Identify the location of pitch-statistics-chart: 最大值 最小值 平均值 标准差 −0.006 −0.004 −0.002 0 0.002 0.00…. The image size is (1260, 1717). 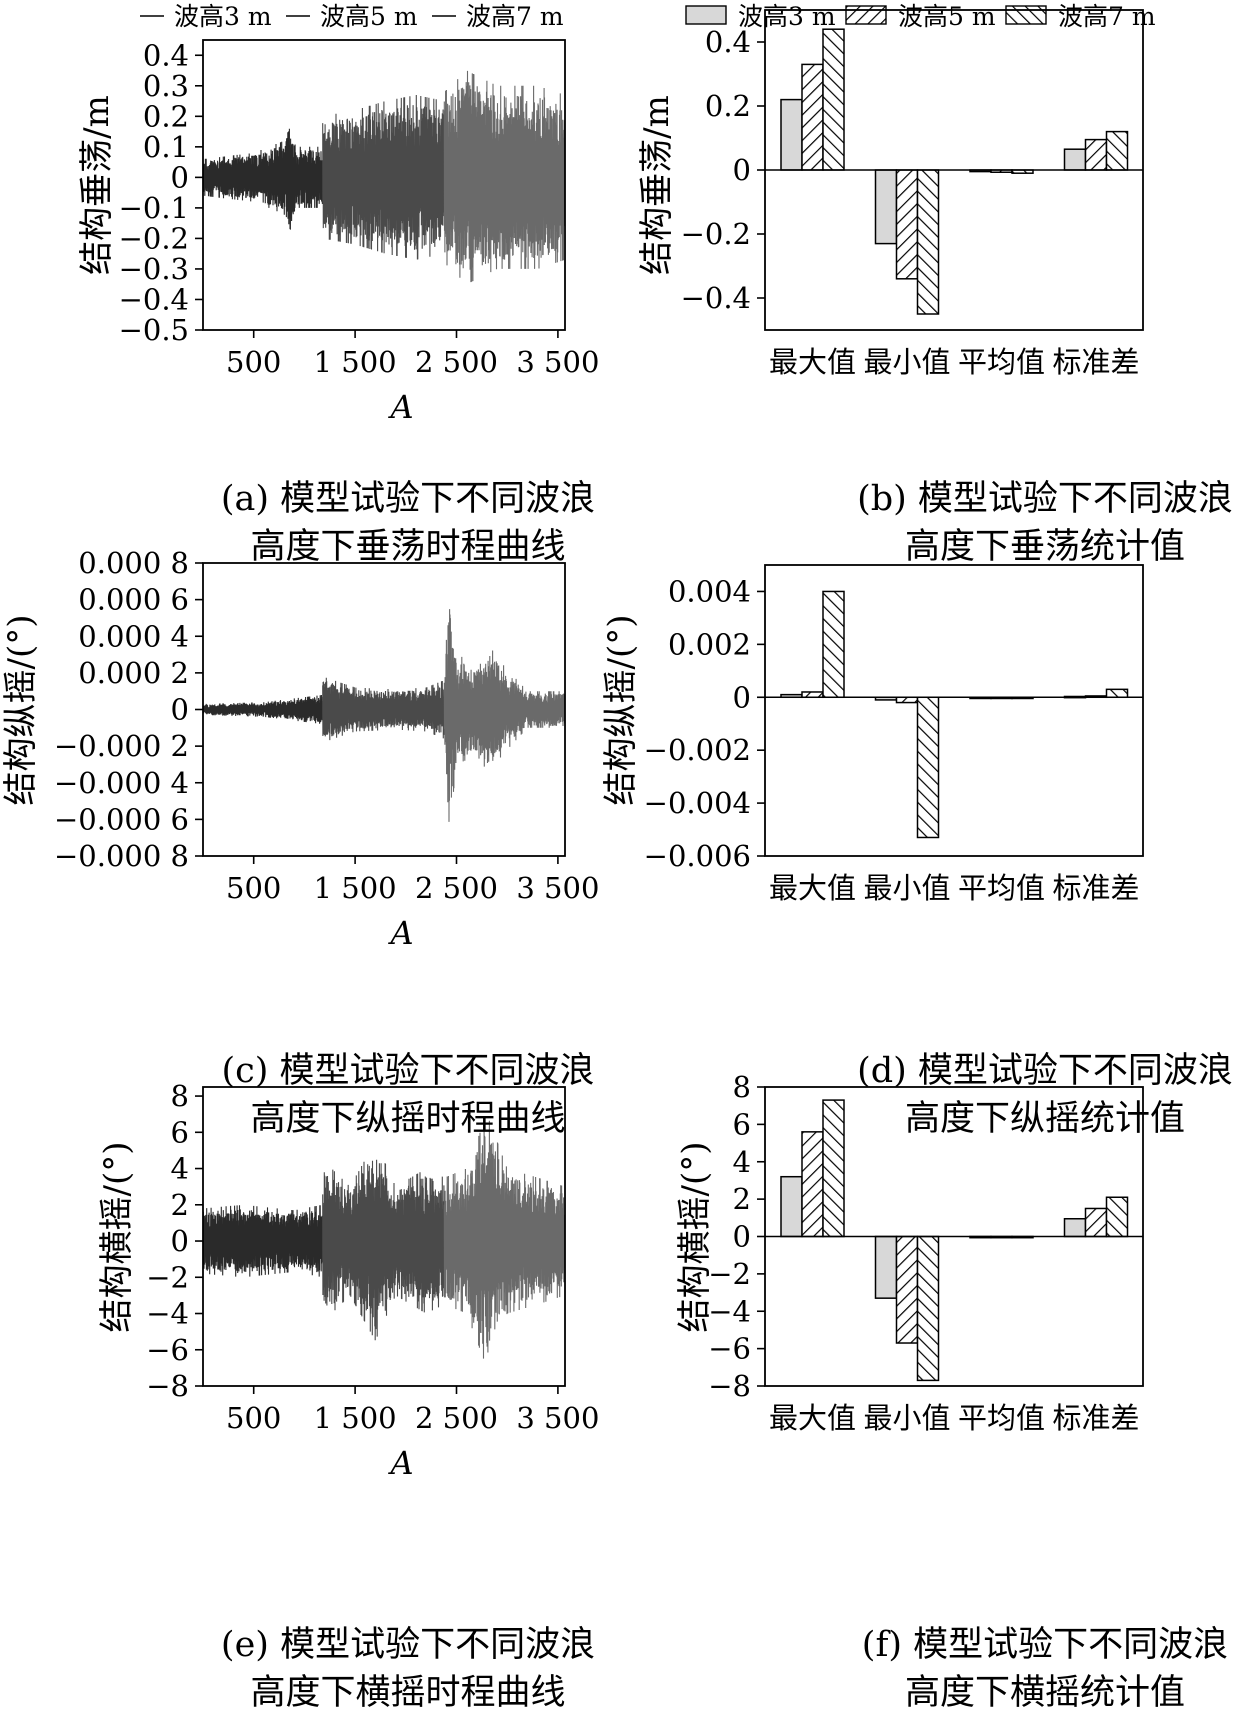
(872, 734).